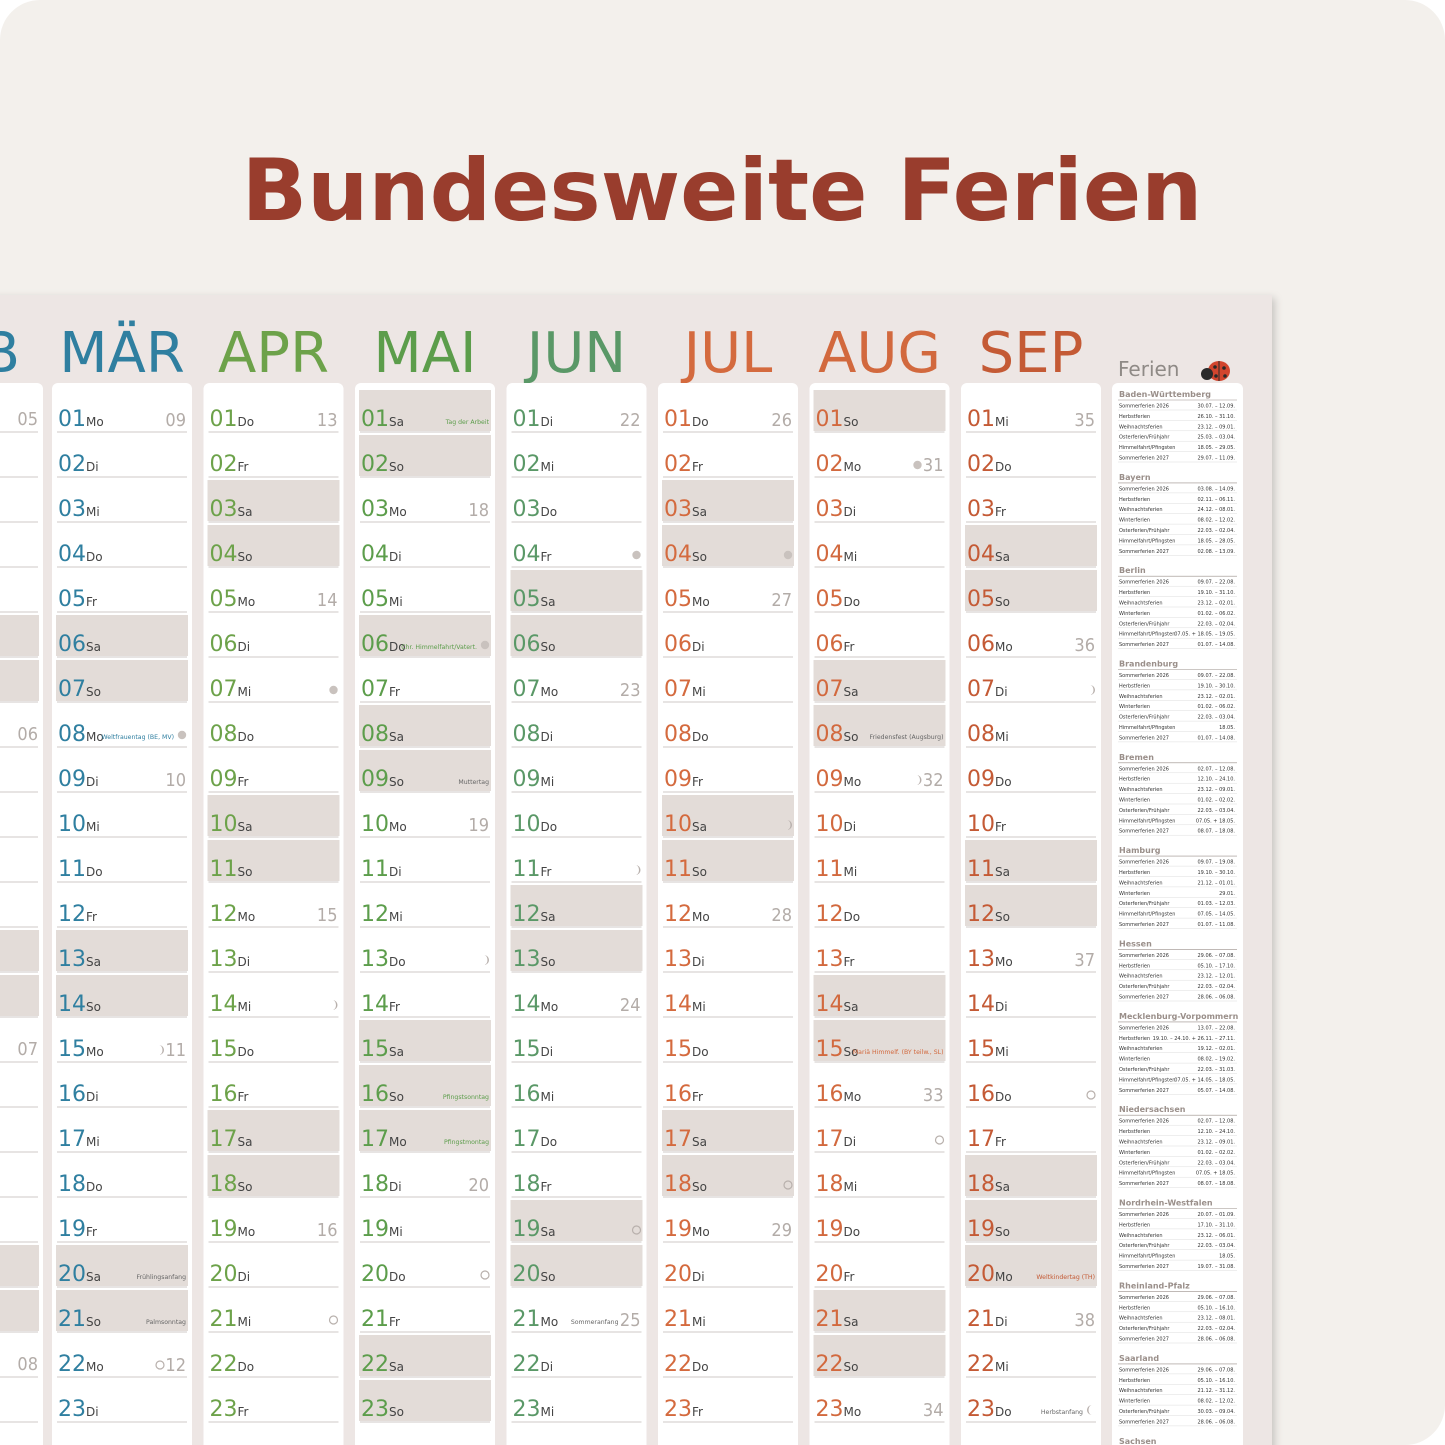 Image resolution: width=1445 pixels, height=1445 pixels. Describe the element at coordinates (478, 1185) in the screenshot. I see `week-number: 20` at that location.